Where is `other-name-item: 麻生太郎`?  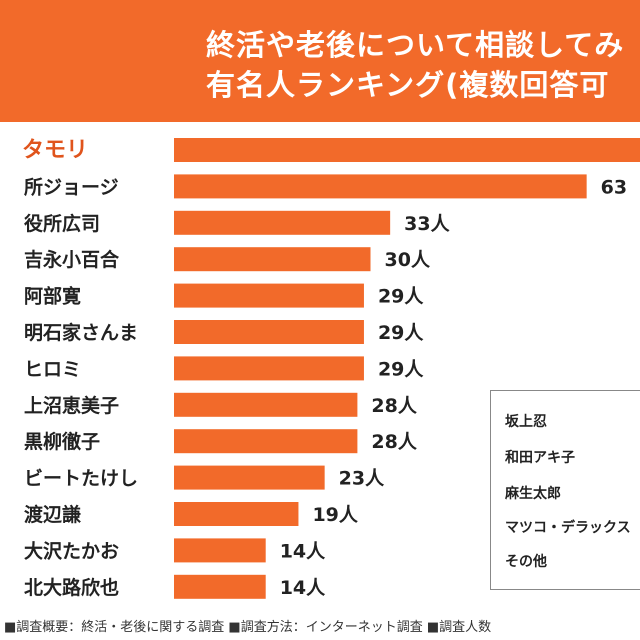 other-name-item: 麻生太郎 is located at coordinates (533, 494).